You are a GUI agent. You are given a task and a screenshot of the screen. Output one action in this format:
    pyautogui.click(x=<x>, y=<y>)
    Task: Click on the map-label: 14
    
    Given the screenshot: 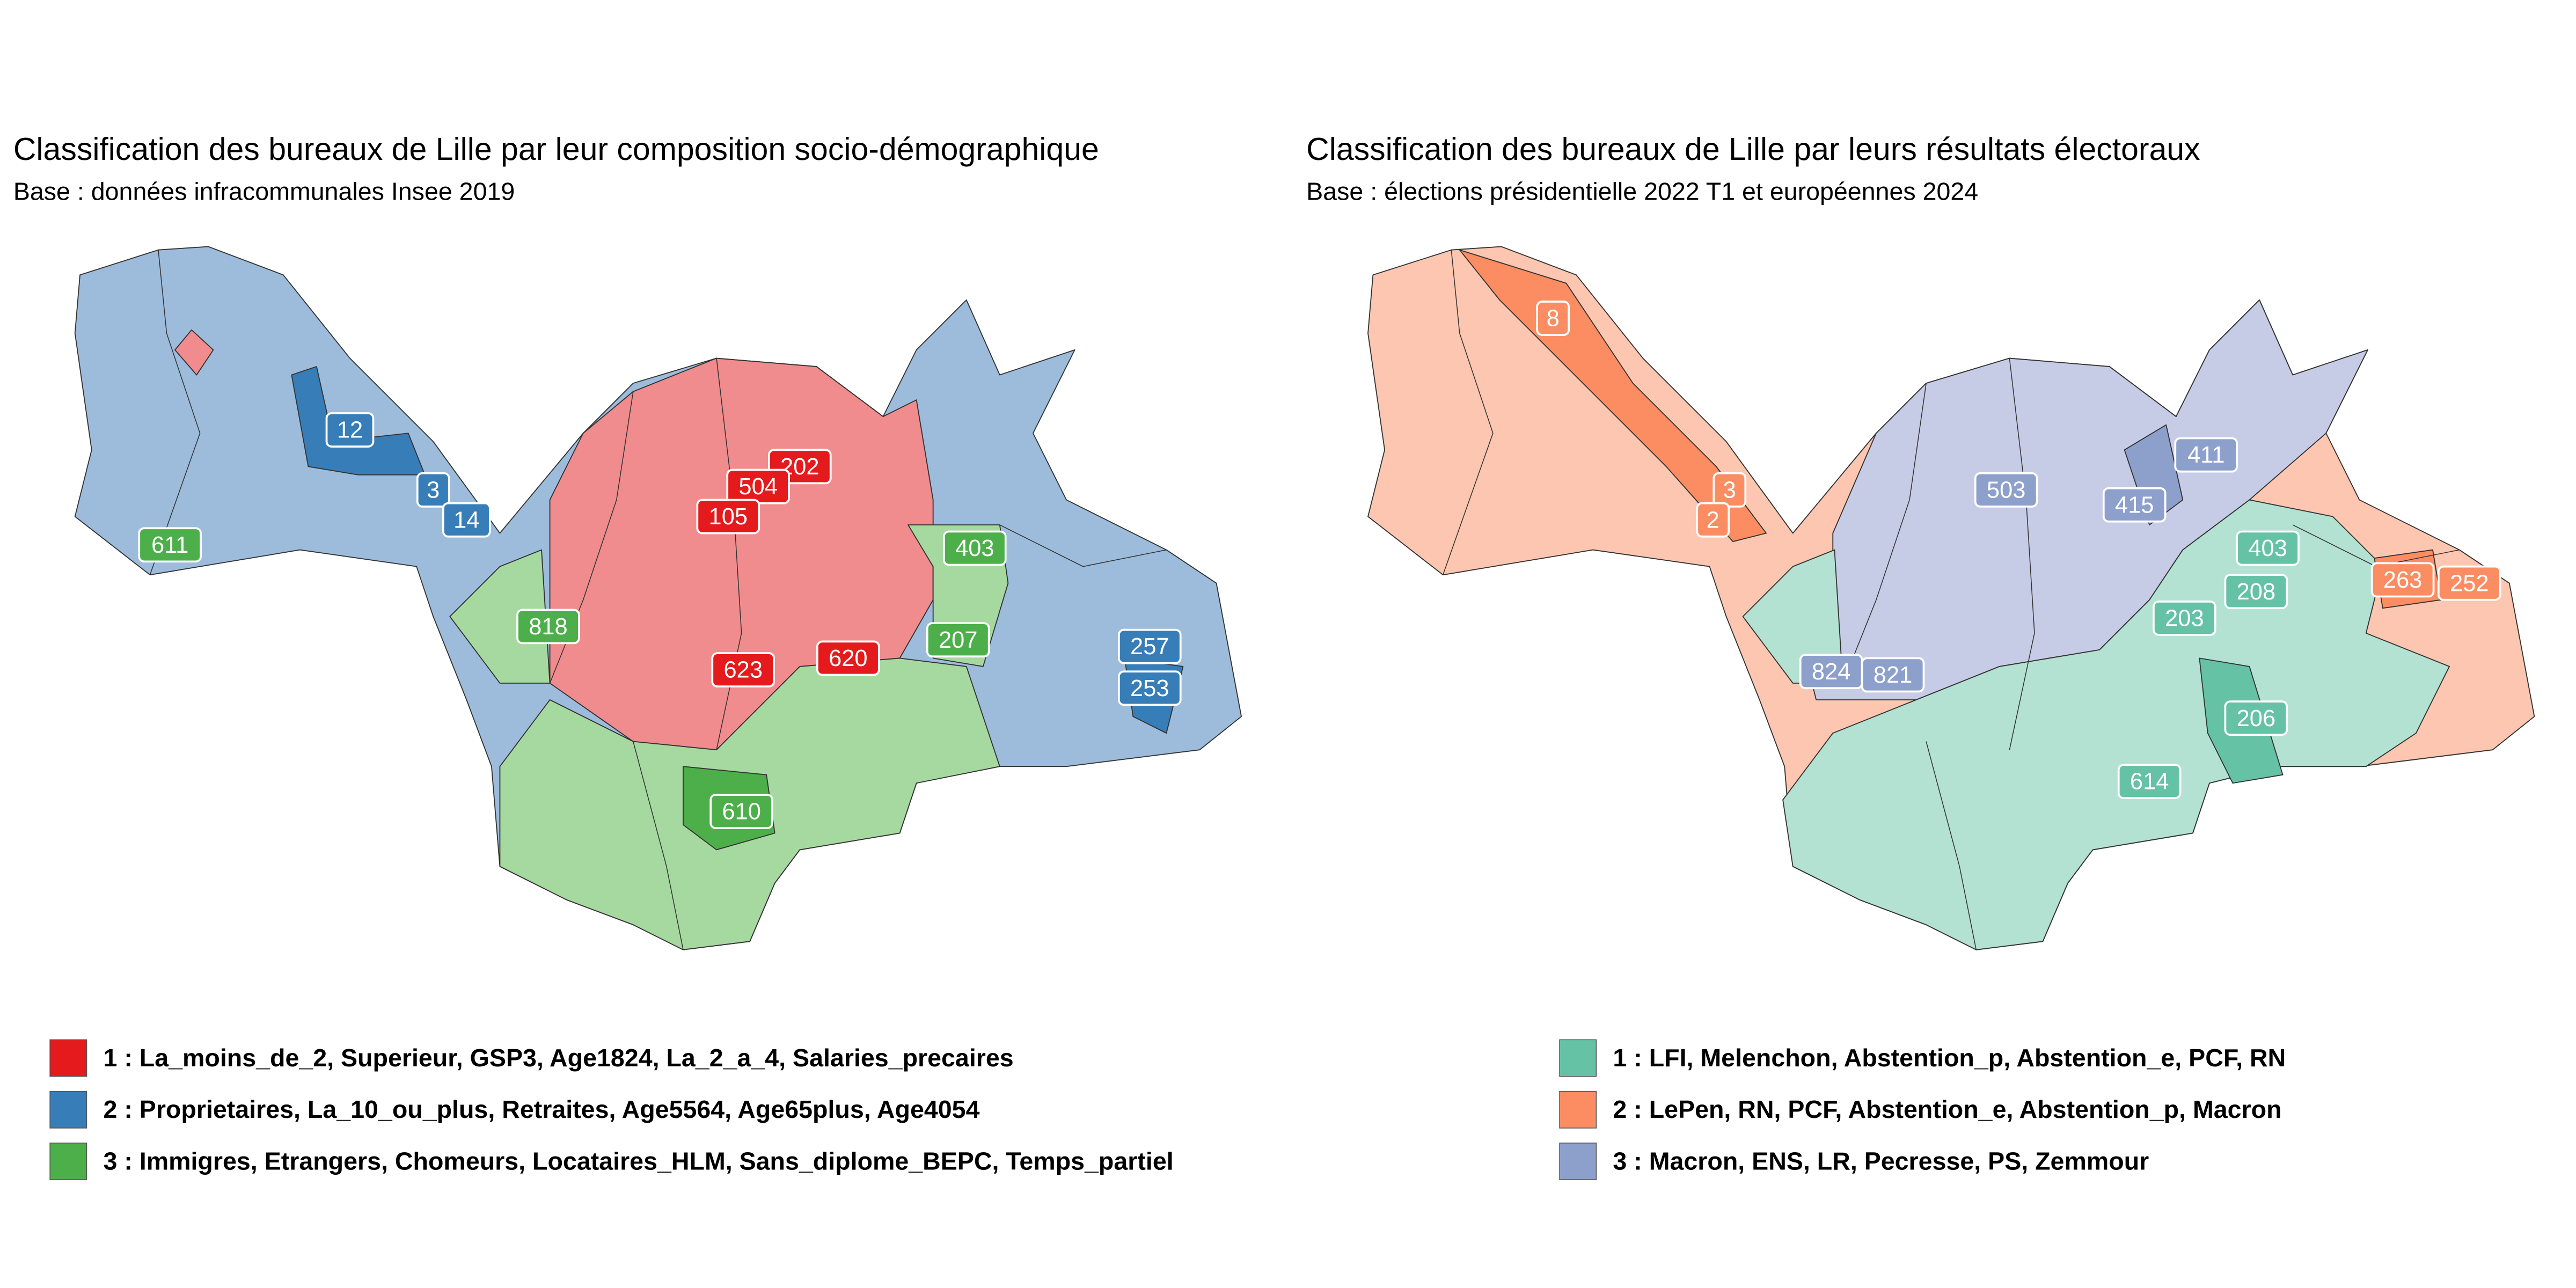 What is the action you would take?
    pyautogui.click(x=466, y=520)
    